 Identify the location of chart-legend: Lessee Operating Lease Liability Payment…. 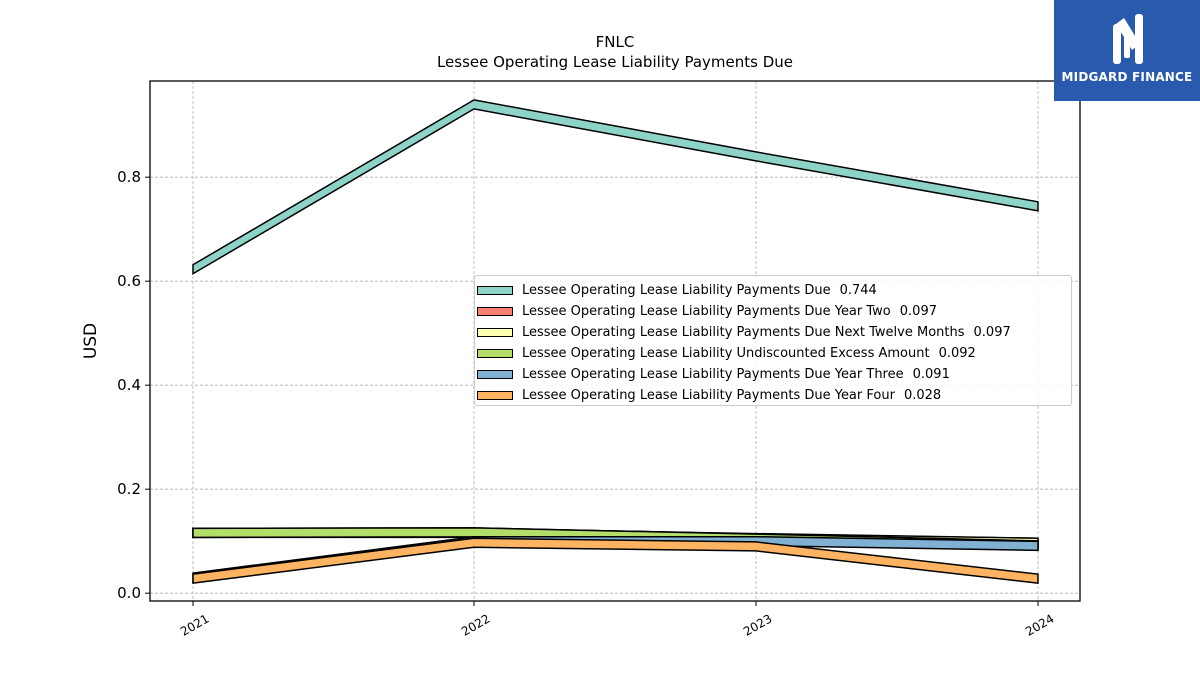
(773, 340).